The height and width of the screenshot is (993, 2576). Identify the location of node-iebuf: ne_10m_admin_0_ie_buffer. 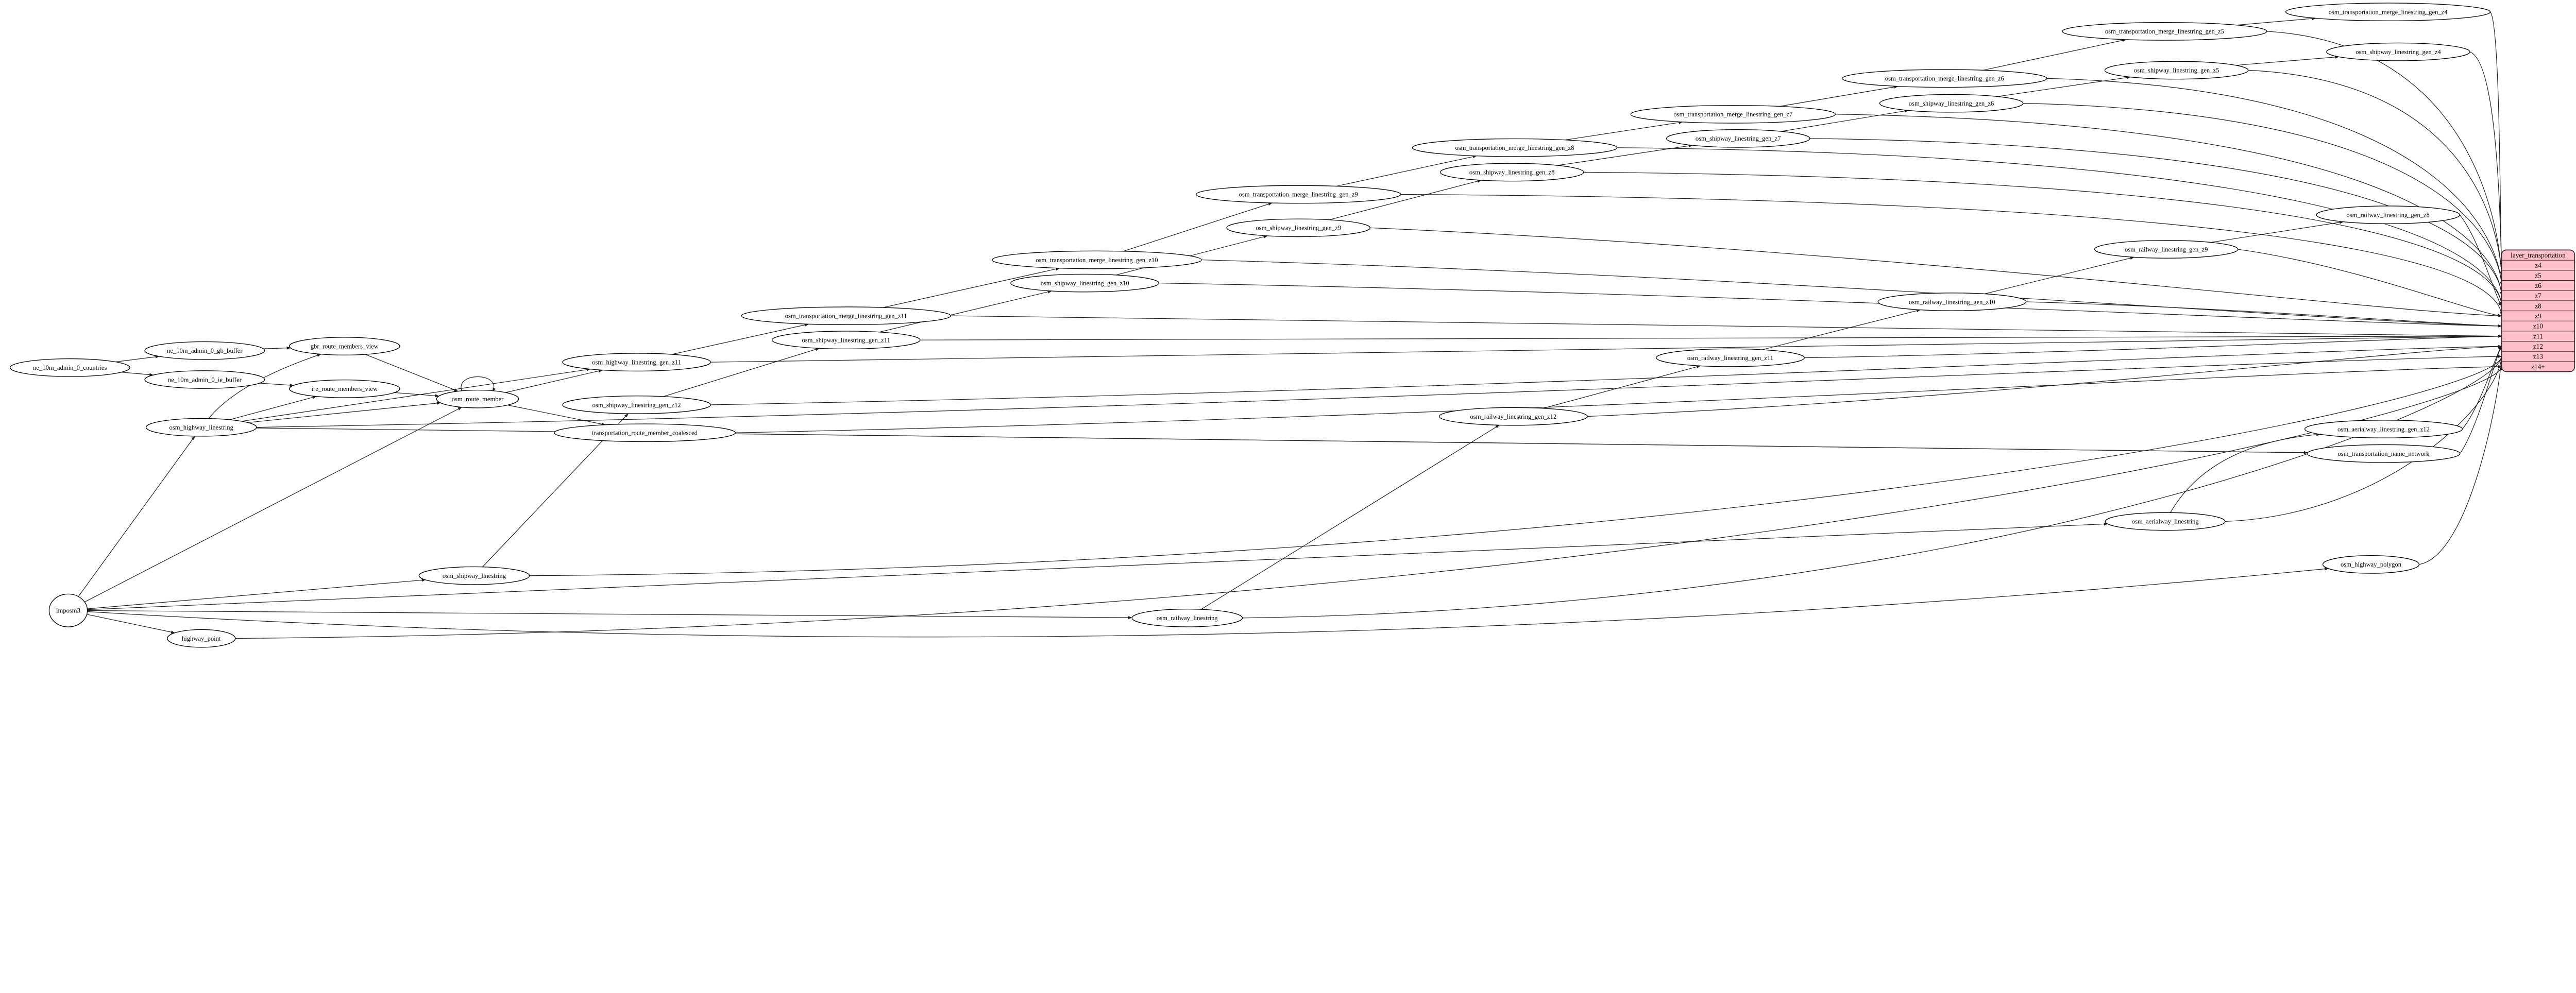
(204, 379).